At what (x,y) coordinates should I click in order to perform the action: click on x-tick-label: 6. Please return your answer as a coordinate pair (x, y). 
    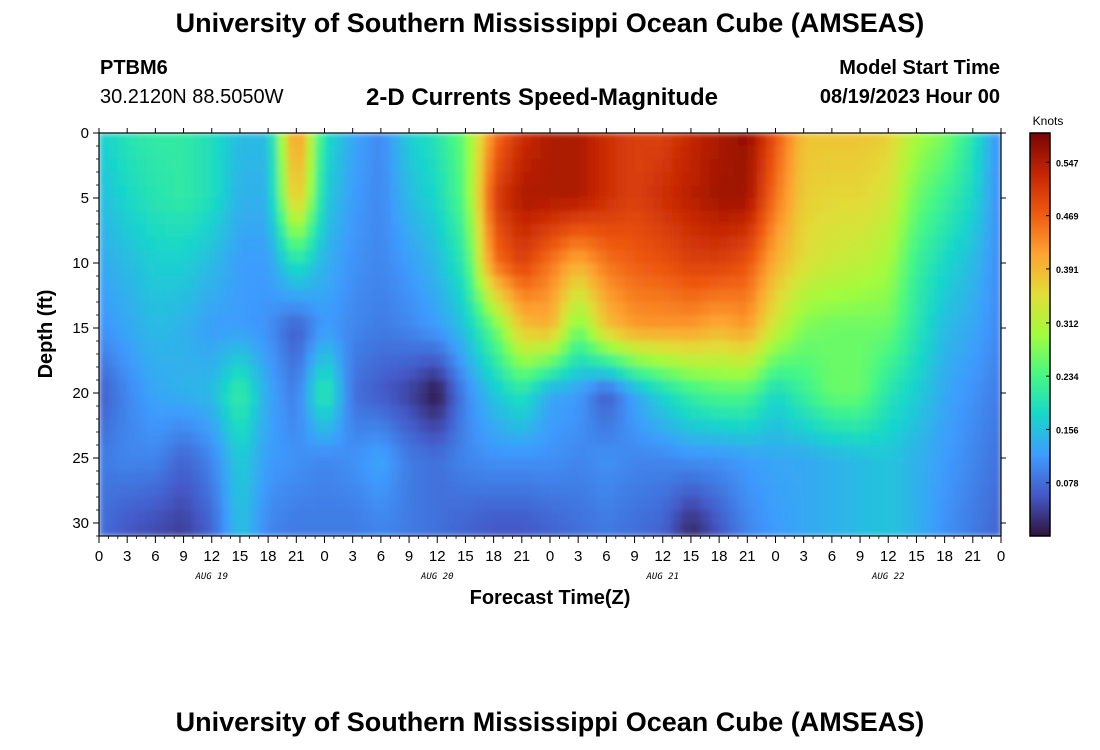
    Looking at the image, I should click on (606, 556).